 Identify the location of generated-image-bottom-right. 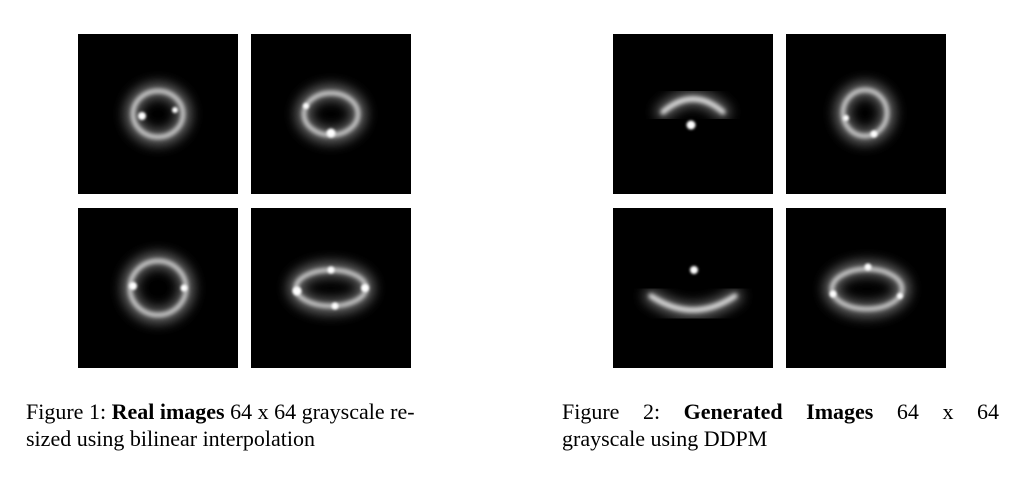
(866, 288).